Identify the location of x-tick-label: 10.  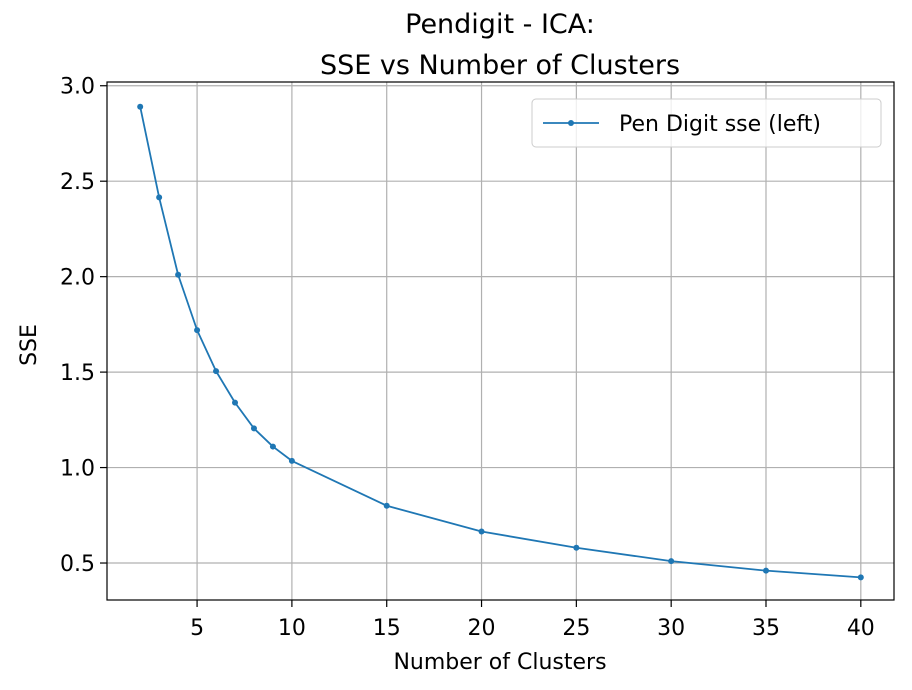
(292, 628).